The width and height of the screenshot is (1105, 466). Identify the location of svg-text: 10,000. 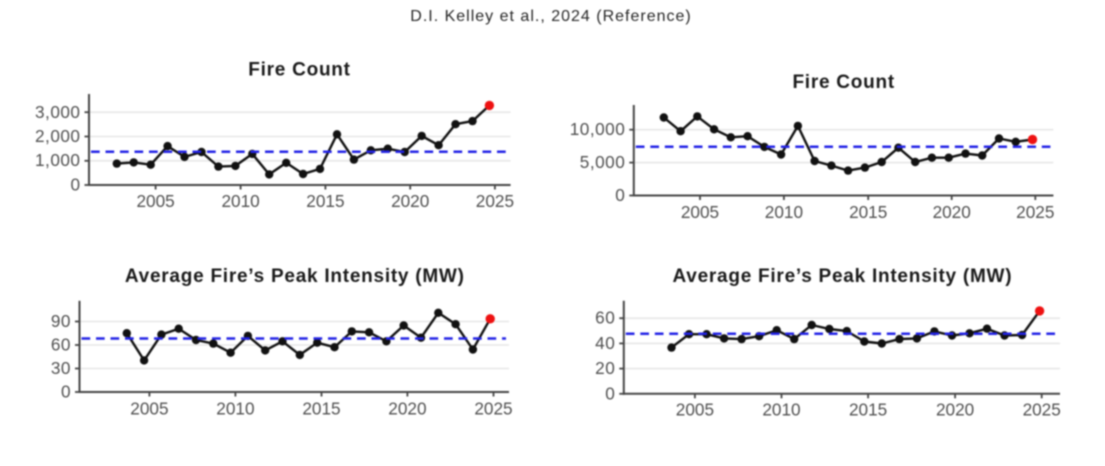
(598, 129).